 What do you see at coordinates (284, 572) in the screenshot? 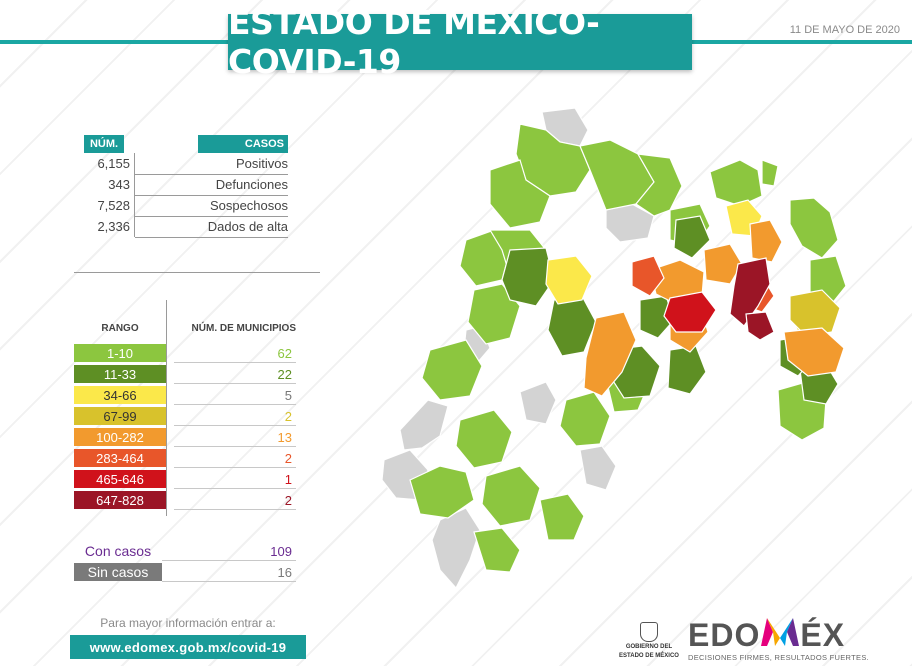
I see `sin-casos-value: 16` at bounding box center [284, 572].